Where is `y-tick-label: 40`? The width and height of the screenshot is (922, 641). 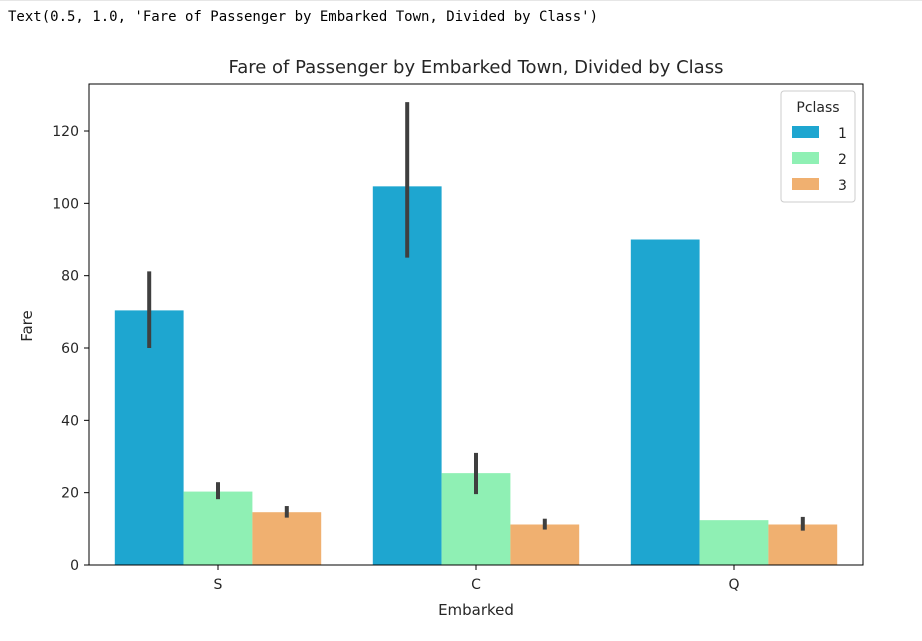
y-tick-label: 40 is located at coordinates (70, 421).